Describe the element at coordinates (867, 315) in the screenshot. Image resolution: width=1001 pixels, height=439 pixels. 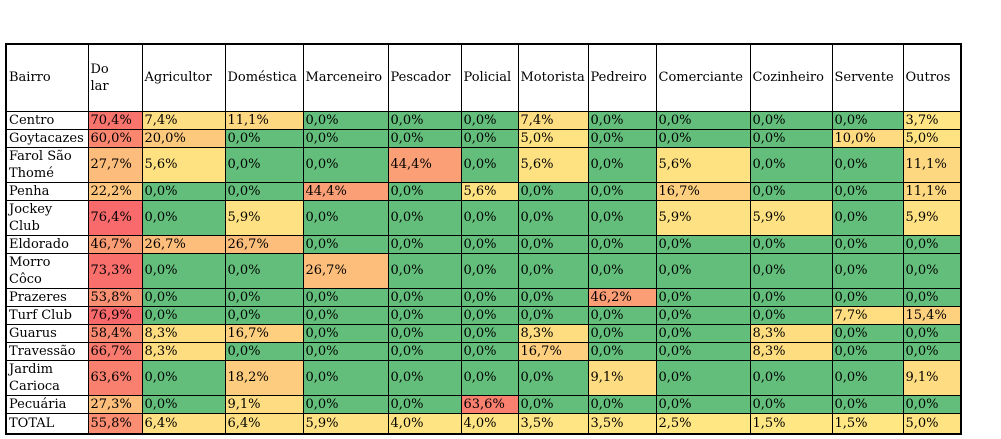
I see `value-cell-turf-club-servente: 7,7%` at that location.